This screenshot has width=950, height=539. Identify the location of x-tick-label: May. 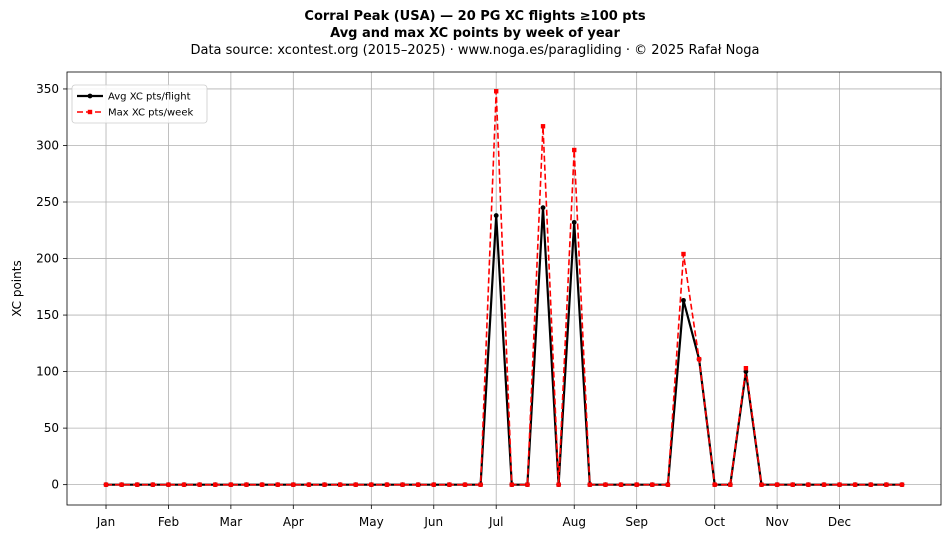
(371, 522).